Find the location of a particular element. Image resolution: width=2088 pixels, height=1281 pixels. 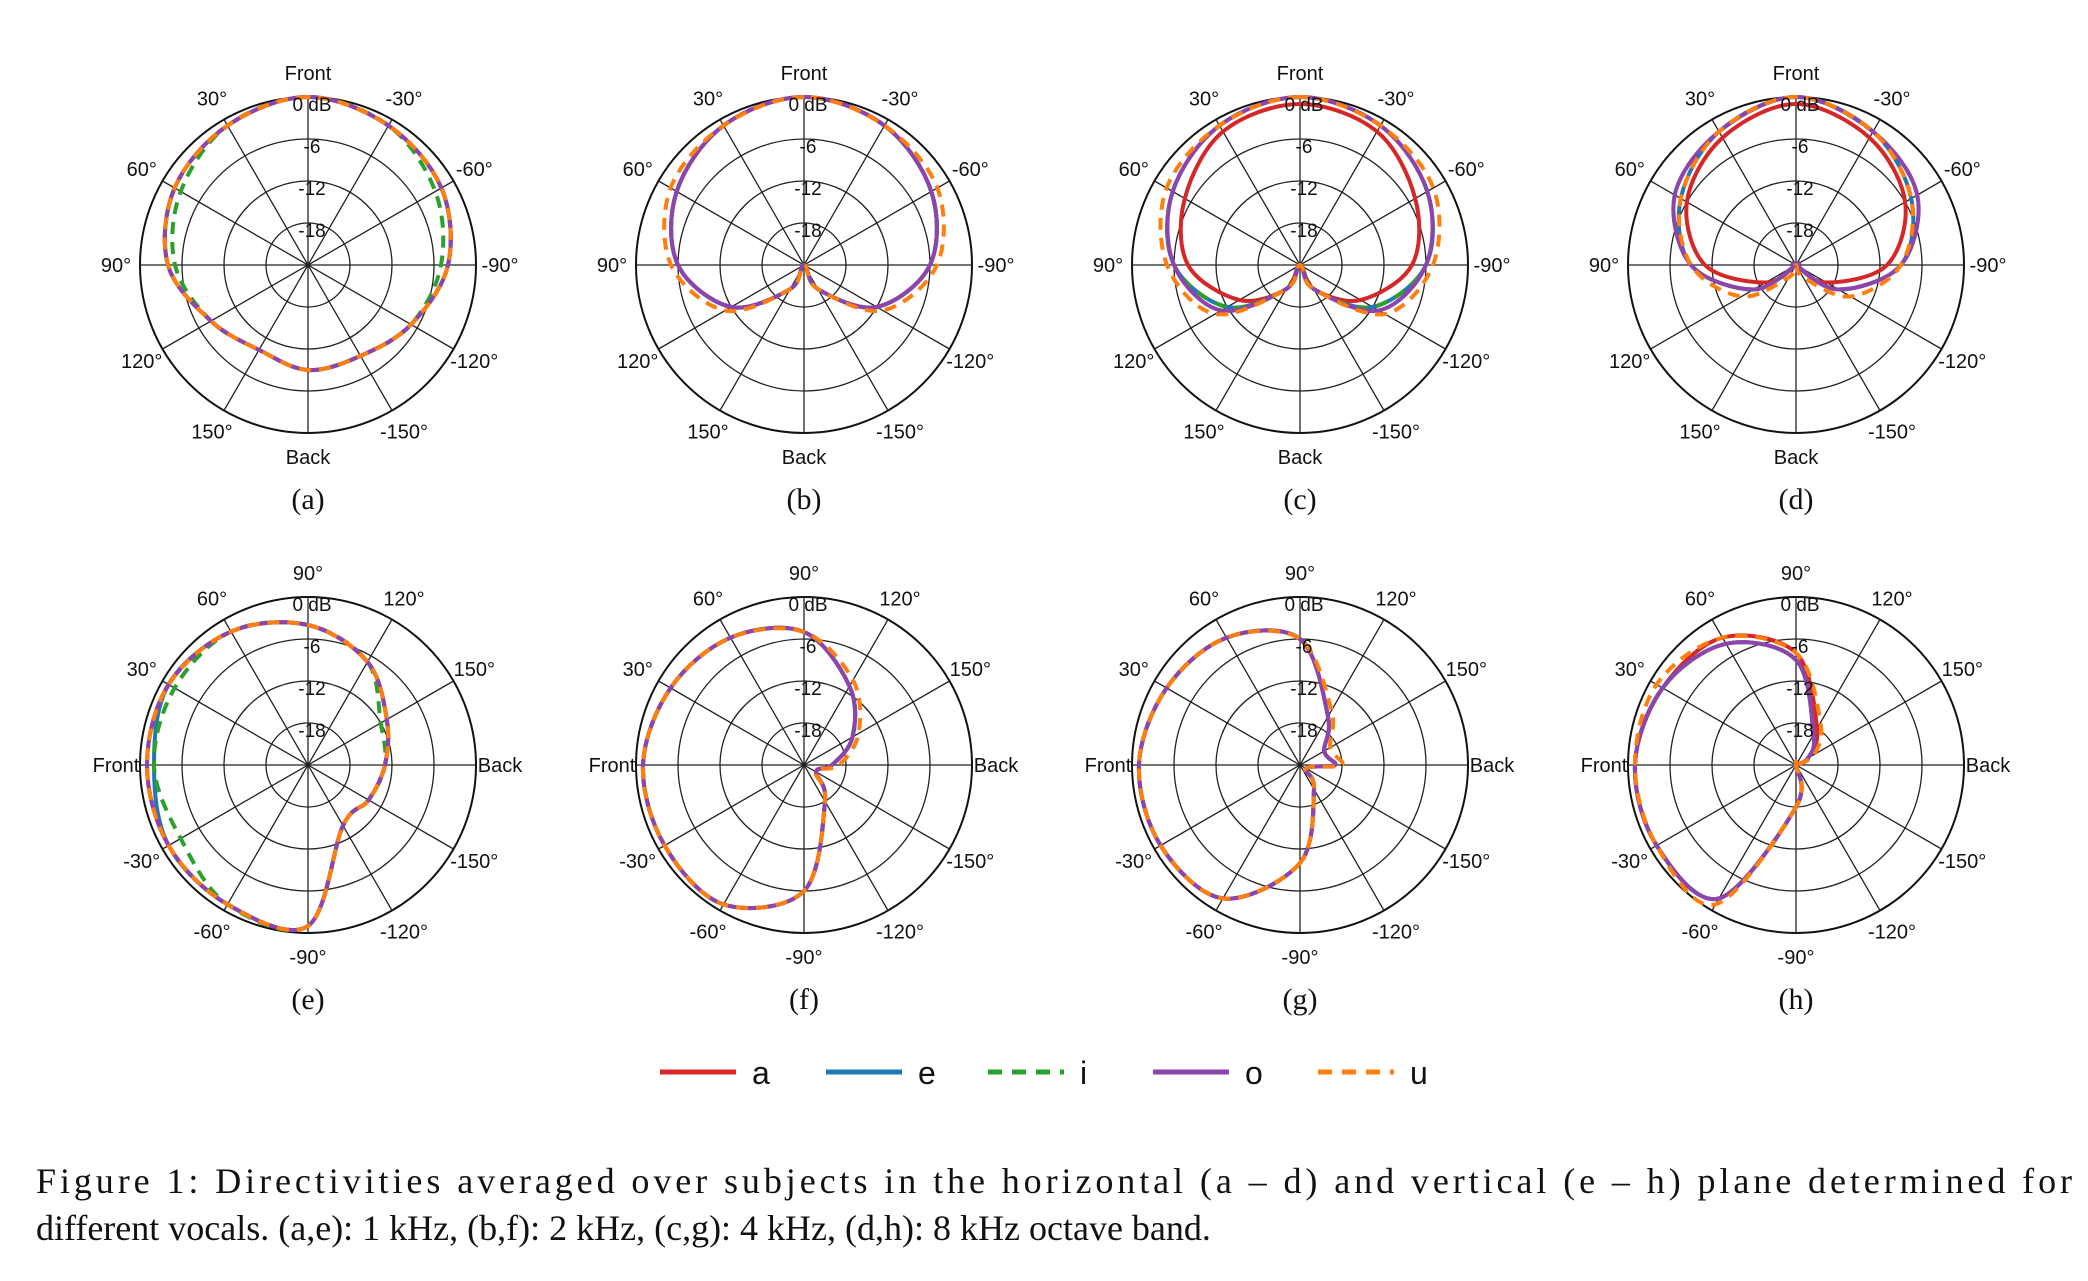

panel-label: (f) is located at coordinates (804, 999).